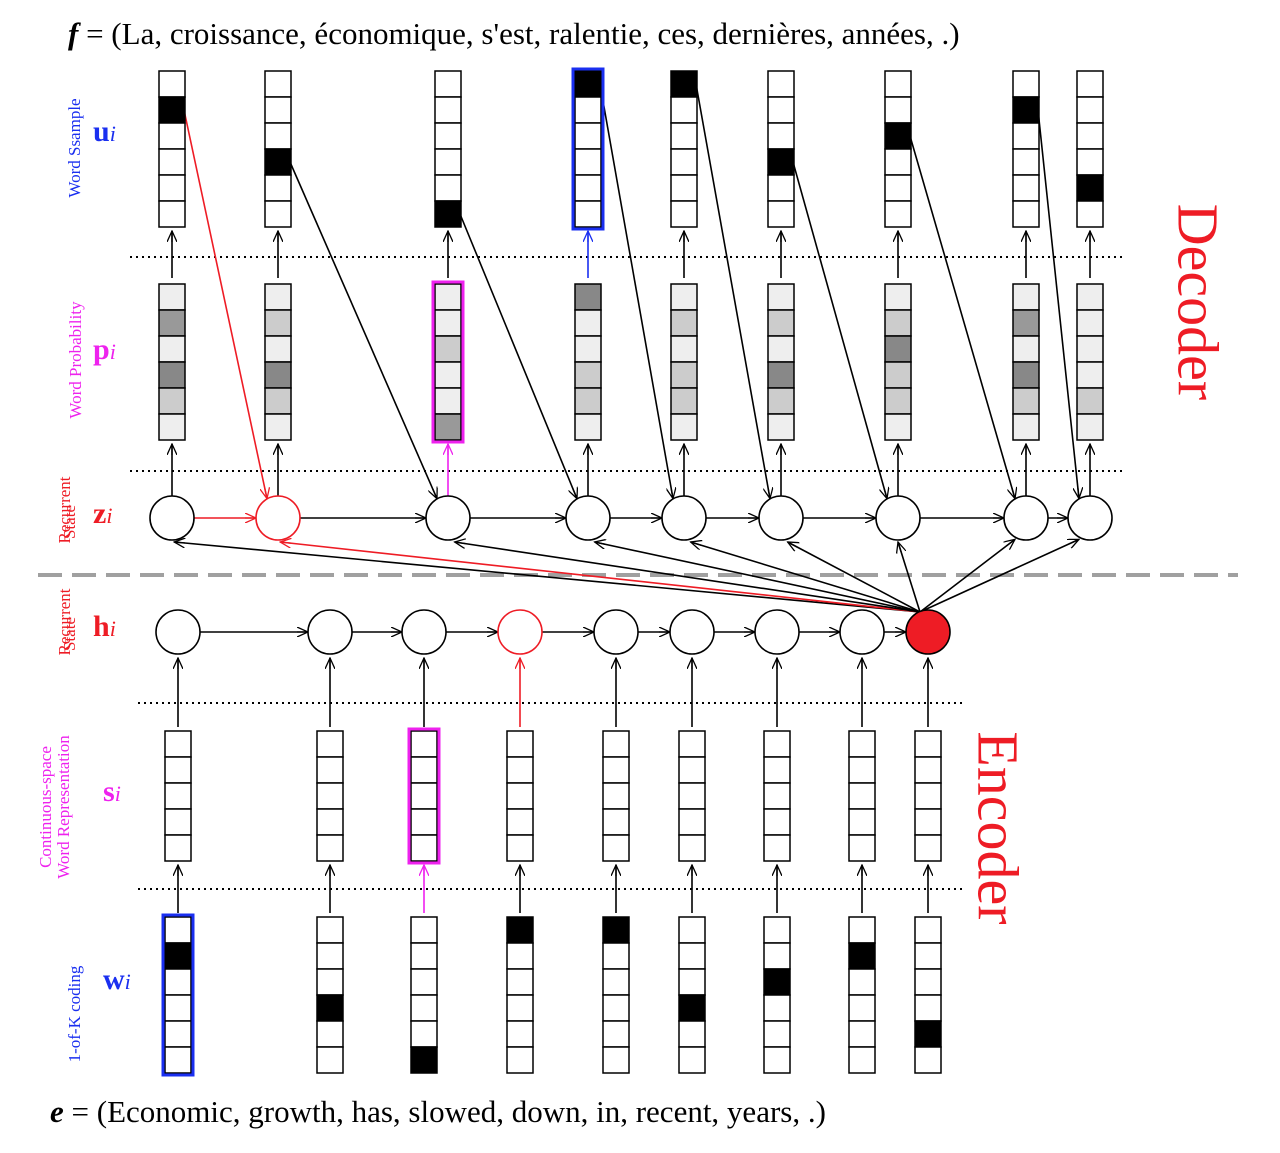  Describe the element at coordinates (45, 807) in the screenshot. I see `continuous-space-label-1: Continuous-space` at that location.